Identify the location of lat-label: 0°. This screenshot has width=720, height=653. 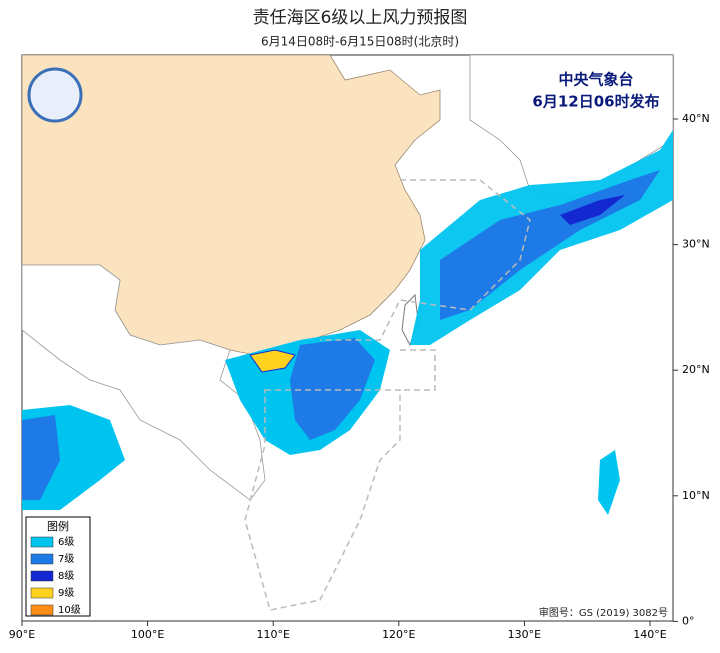
(688, 620).